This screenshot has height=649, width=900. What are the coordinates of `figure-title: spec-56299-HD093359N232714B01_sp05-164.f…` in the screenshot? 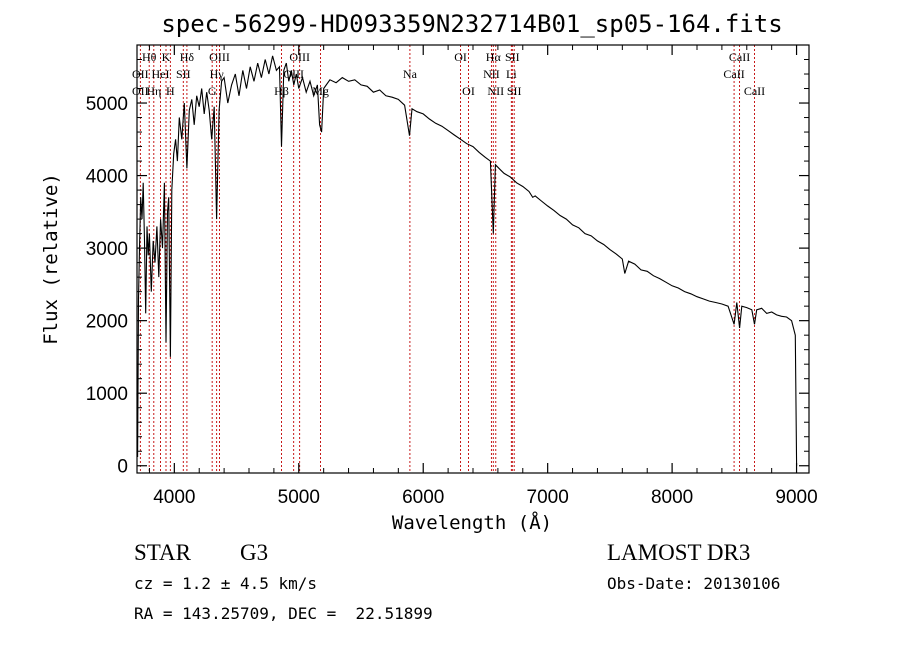 It's located at (471, 24).